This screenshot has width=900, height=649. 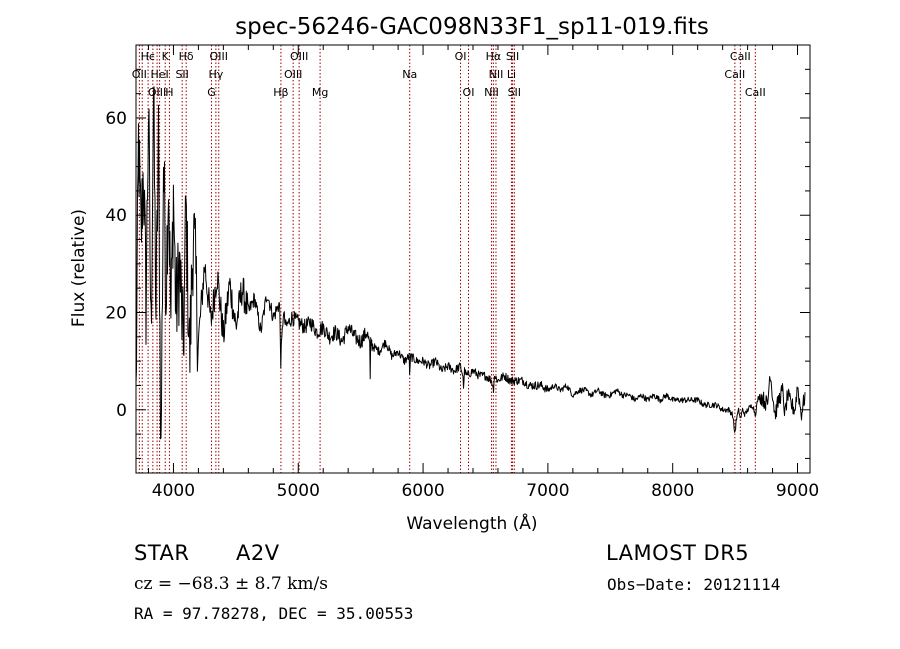 What do you see at coordinates (472, 27) in the screenshot?
I see `chart-title: spec-56246-GAC098N33F1_sp11-019.fits` at bounding box center [472, 27].